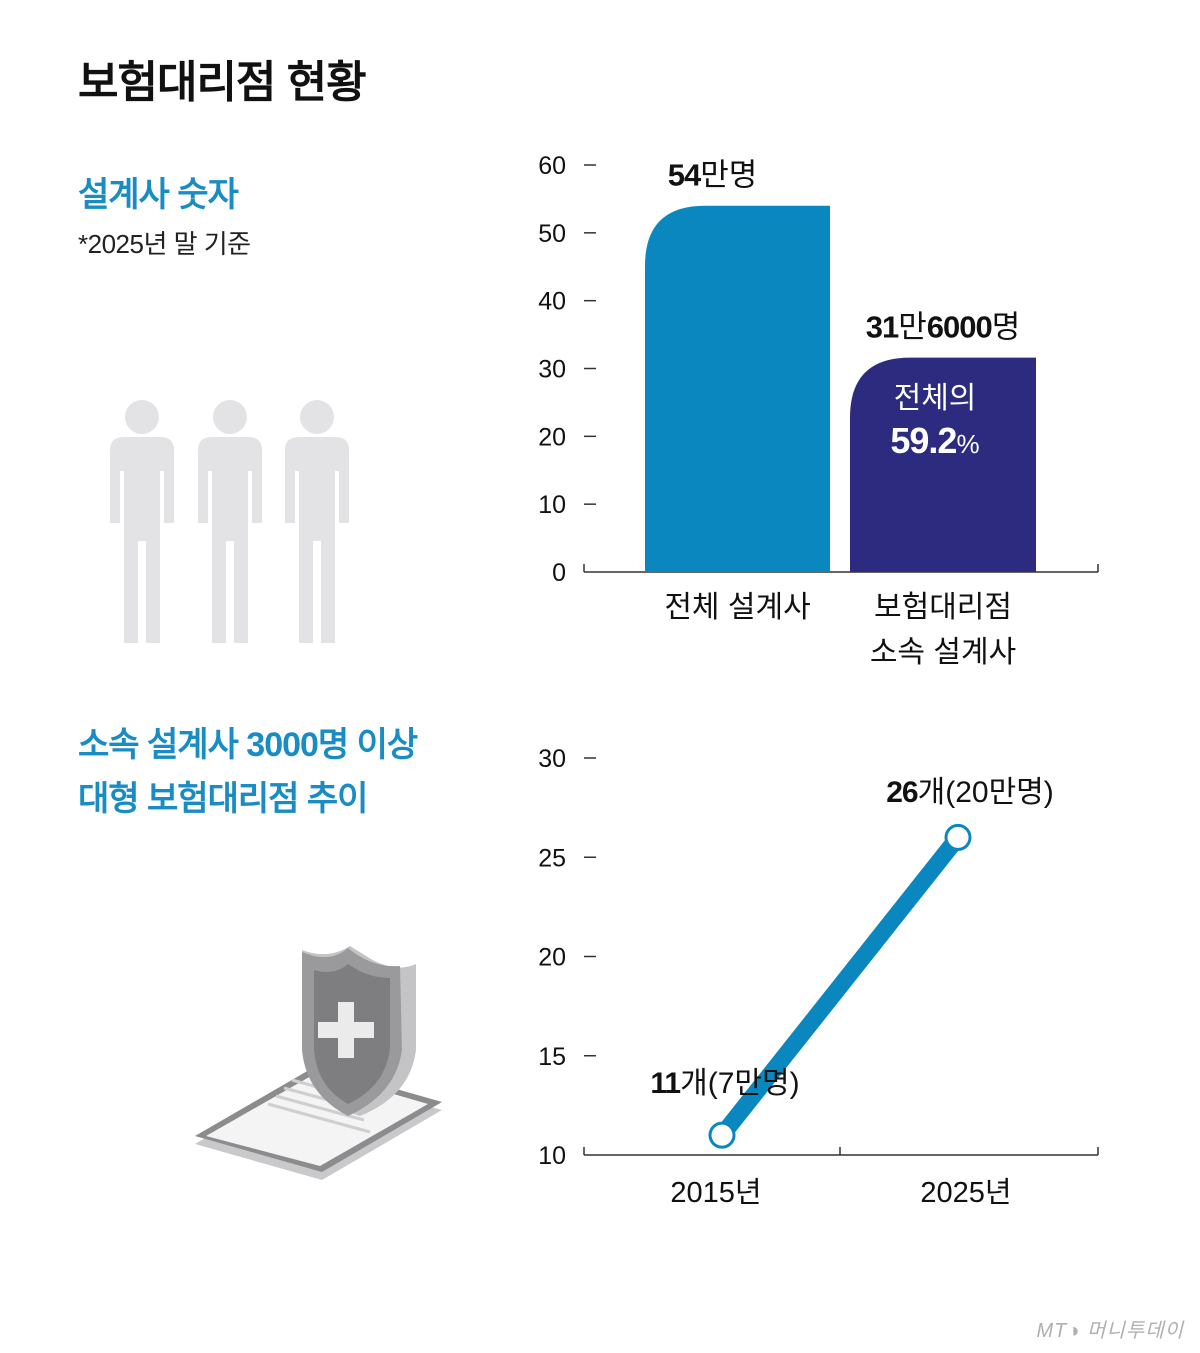  What do you see at coordinates (552, 302) in the screenshot?
I see `y-tick-label: 40` at bounding box center [552, 302].